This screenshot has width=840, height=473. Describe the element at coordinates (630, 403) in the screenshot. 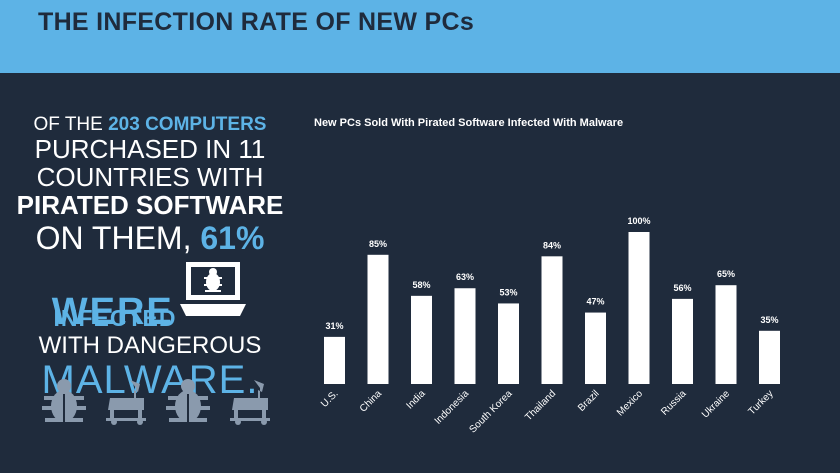

I see `x-tick-label: Mexico` at that location.